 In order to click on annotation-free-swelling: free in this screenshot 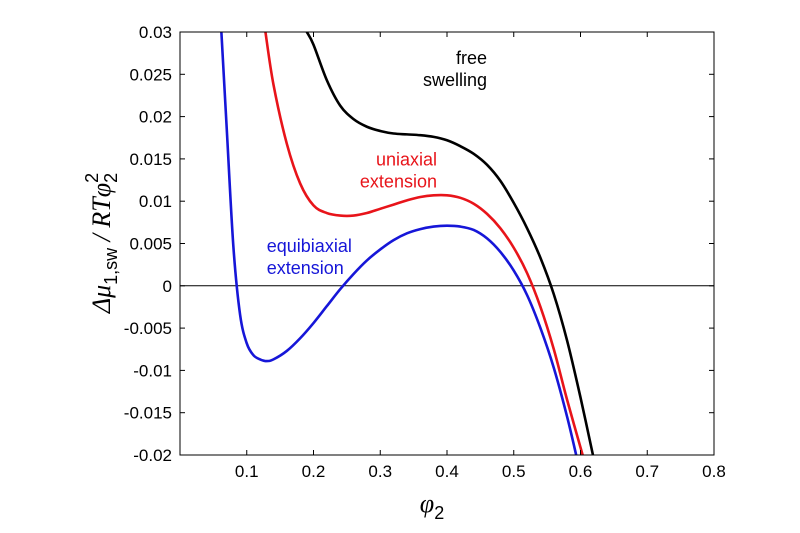, I will do `click(471, 58)`.